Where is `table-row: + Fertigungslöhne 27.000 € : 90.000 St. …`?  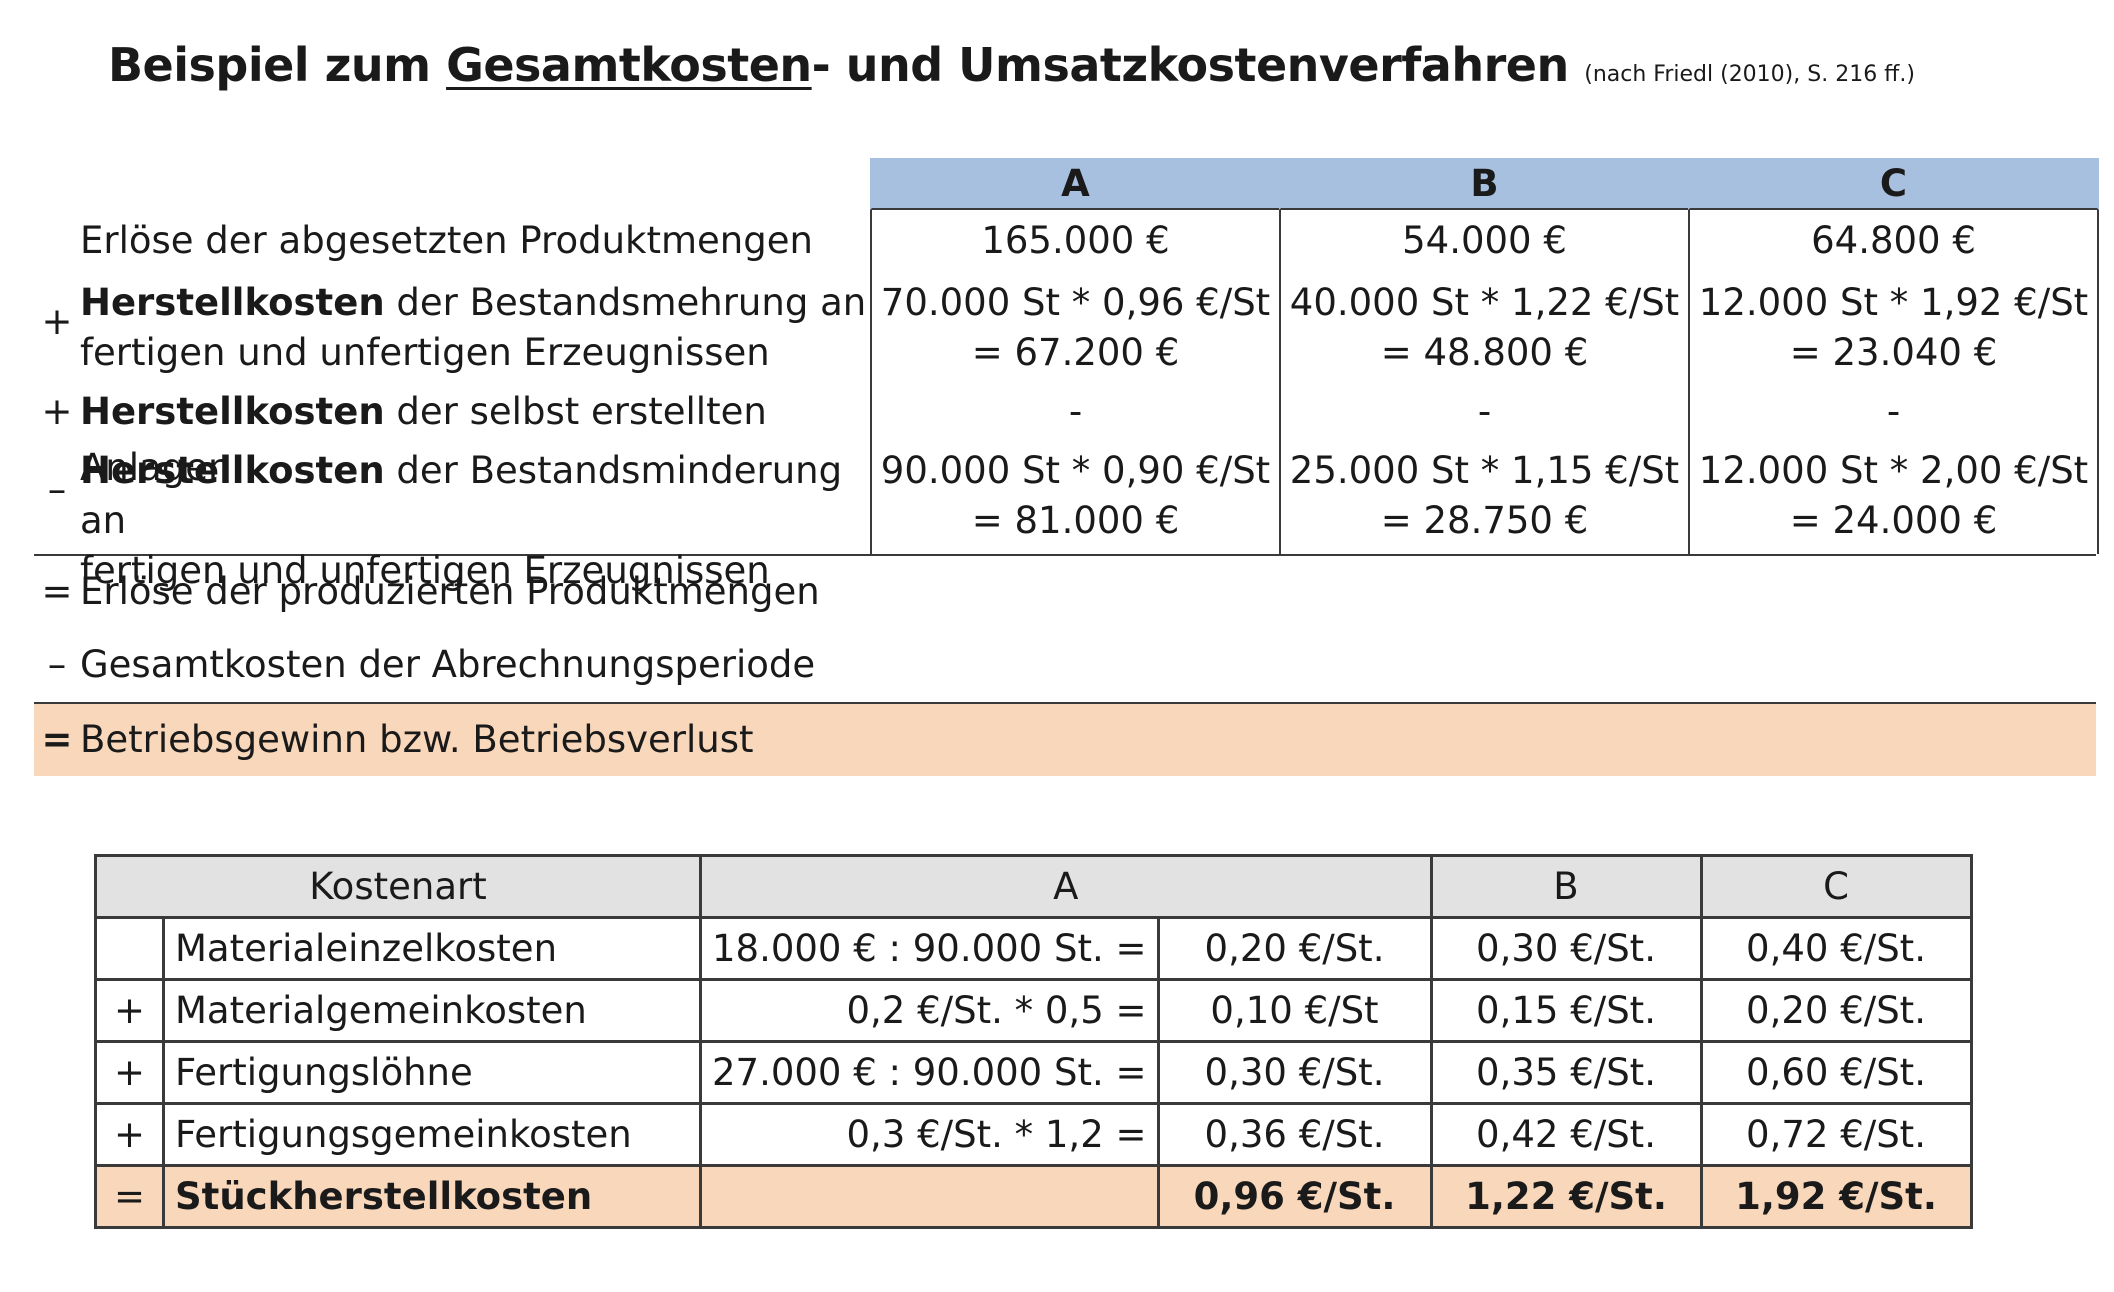 table-row: + Fertigungslöhne 27.000 € : 90.000 St. … is located at coordinates (1033, 1072).